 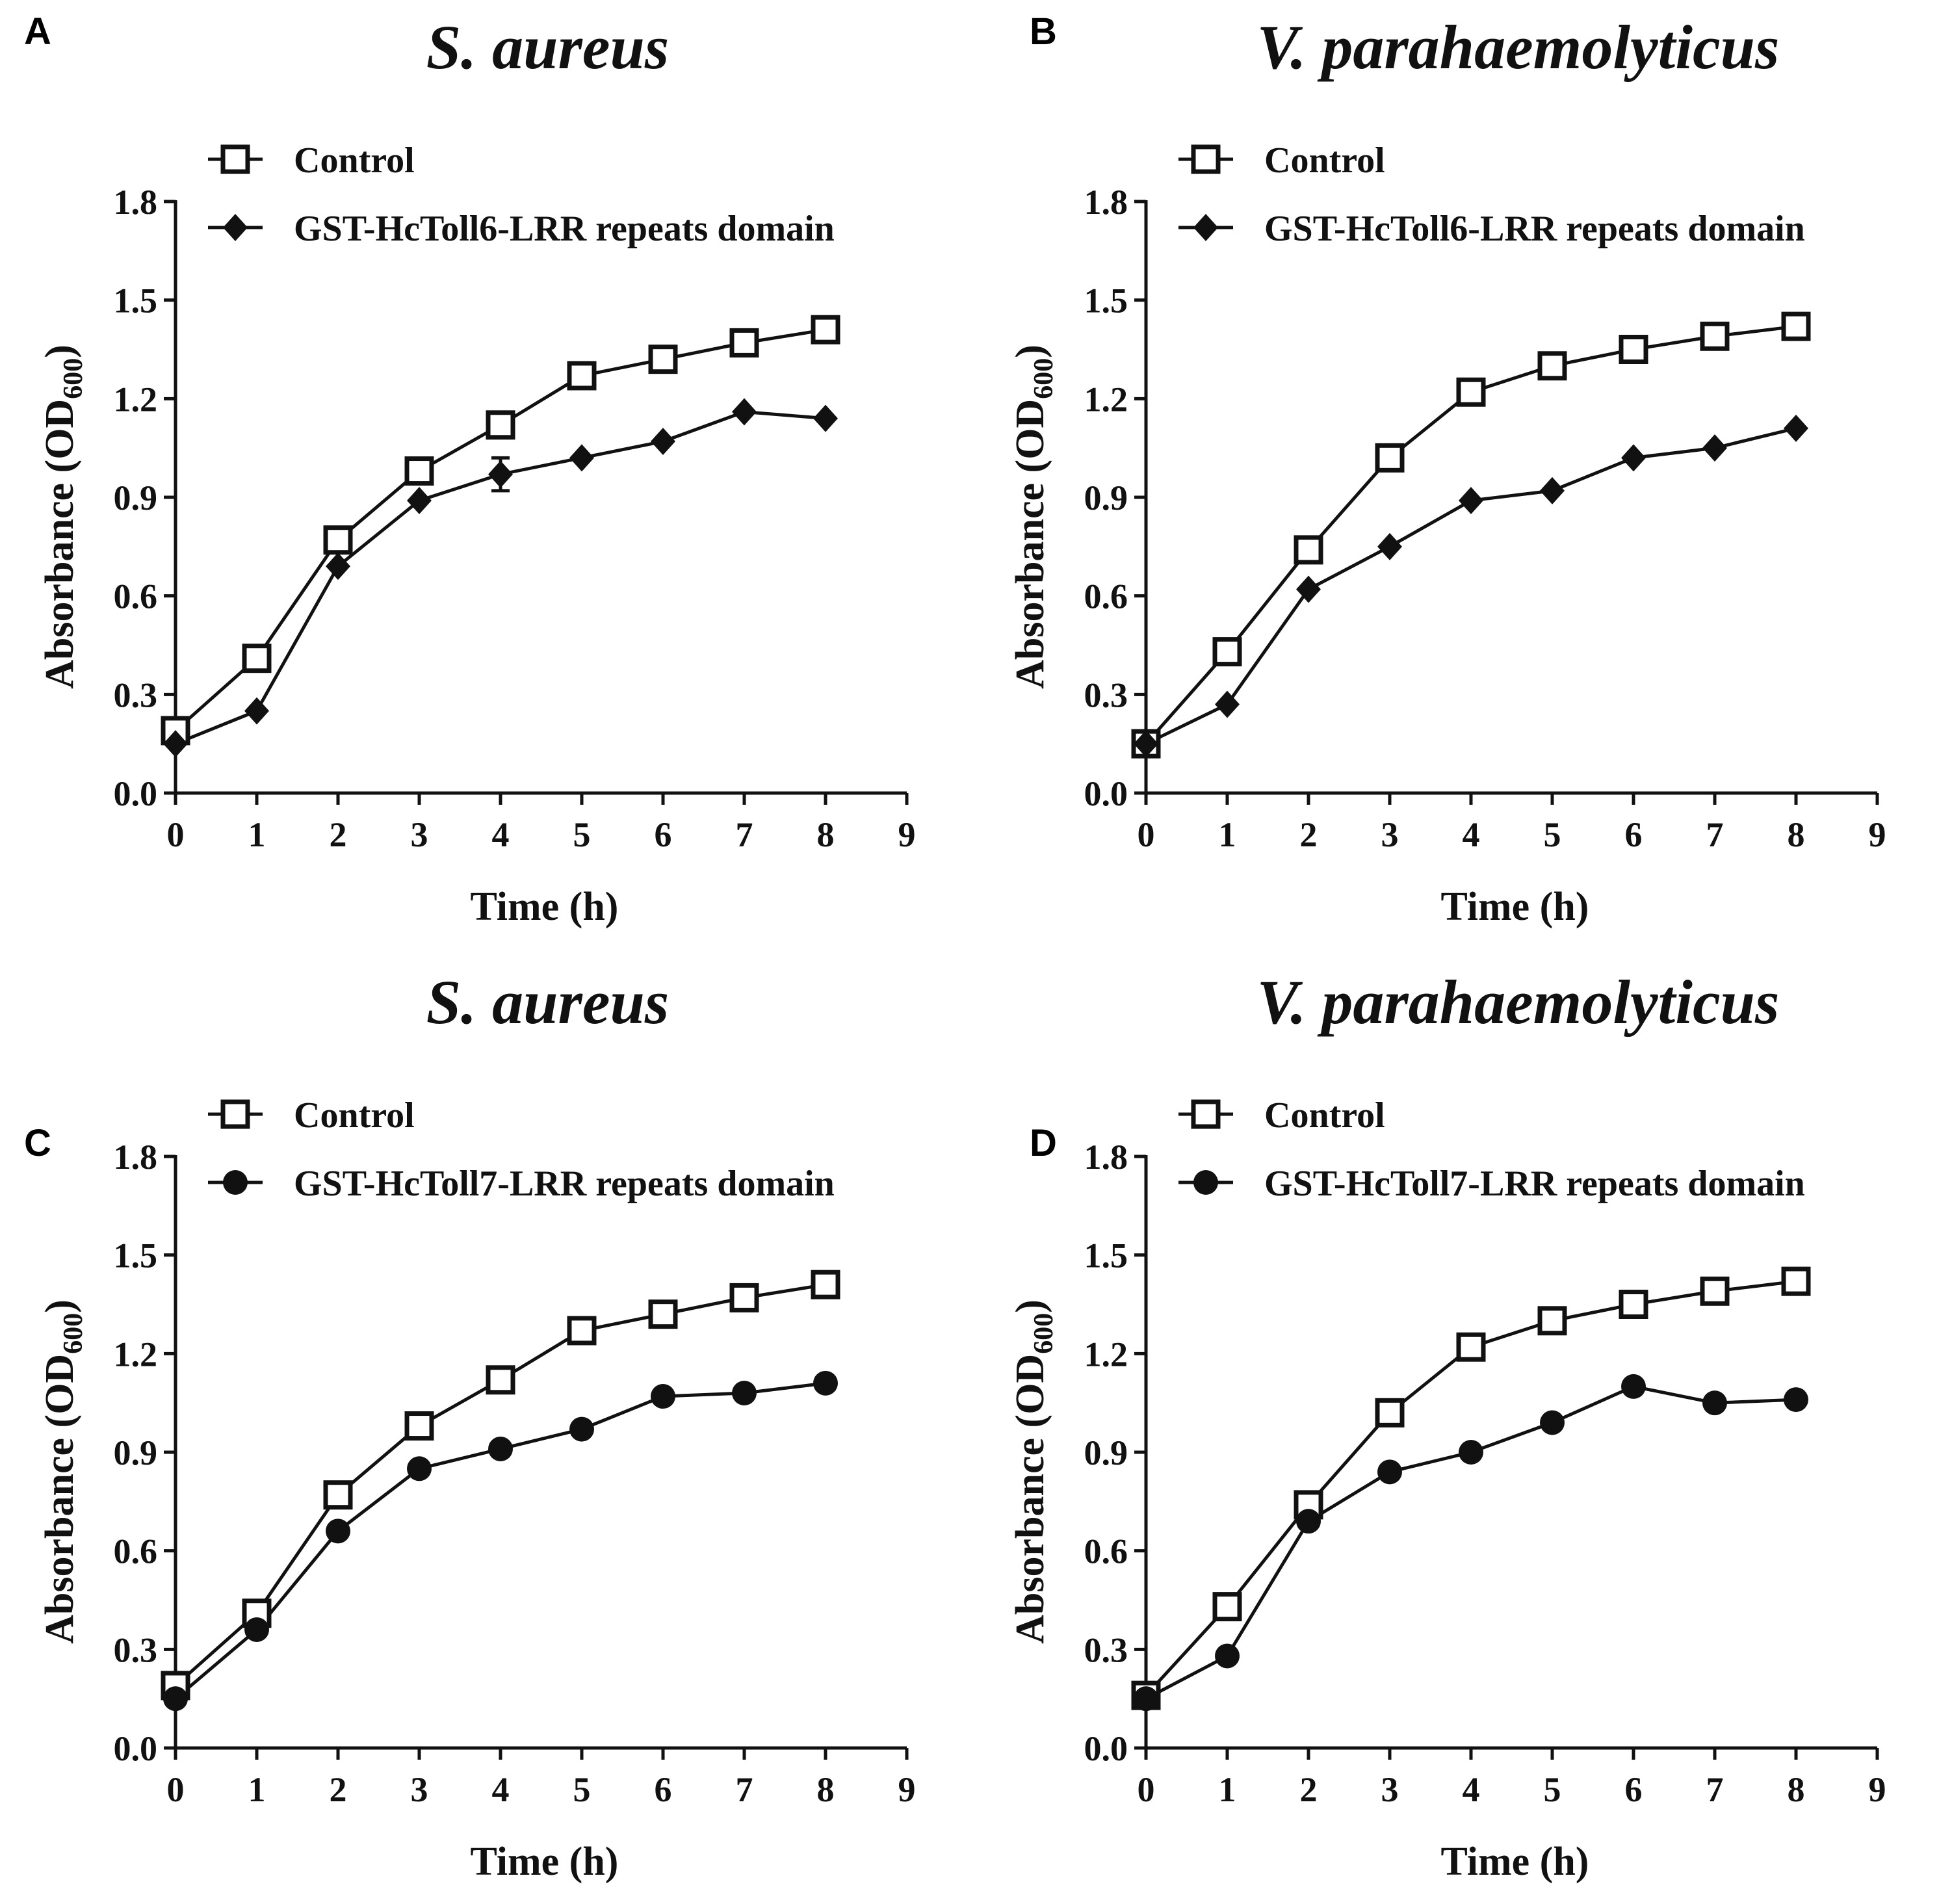 I want to click on y-tick-label: 0.0, so click(x=136, y=1748).